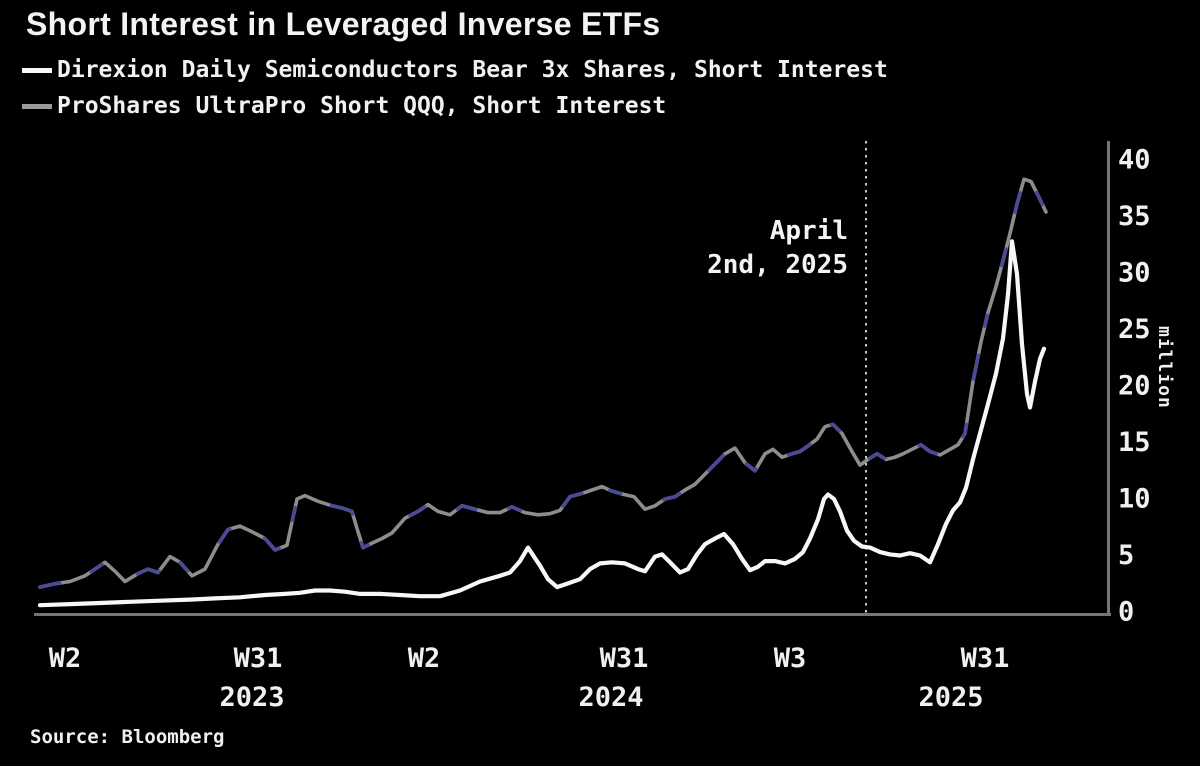  I want to click on chart-title: Short Interest in Leveraged Inverse ETFs, so click(343, 24).